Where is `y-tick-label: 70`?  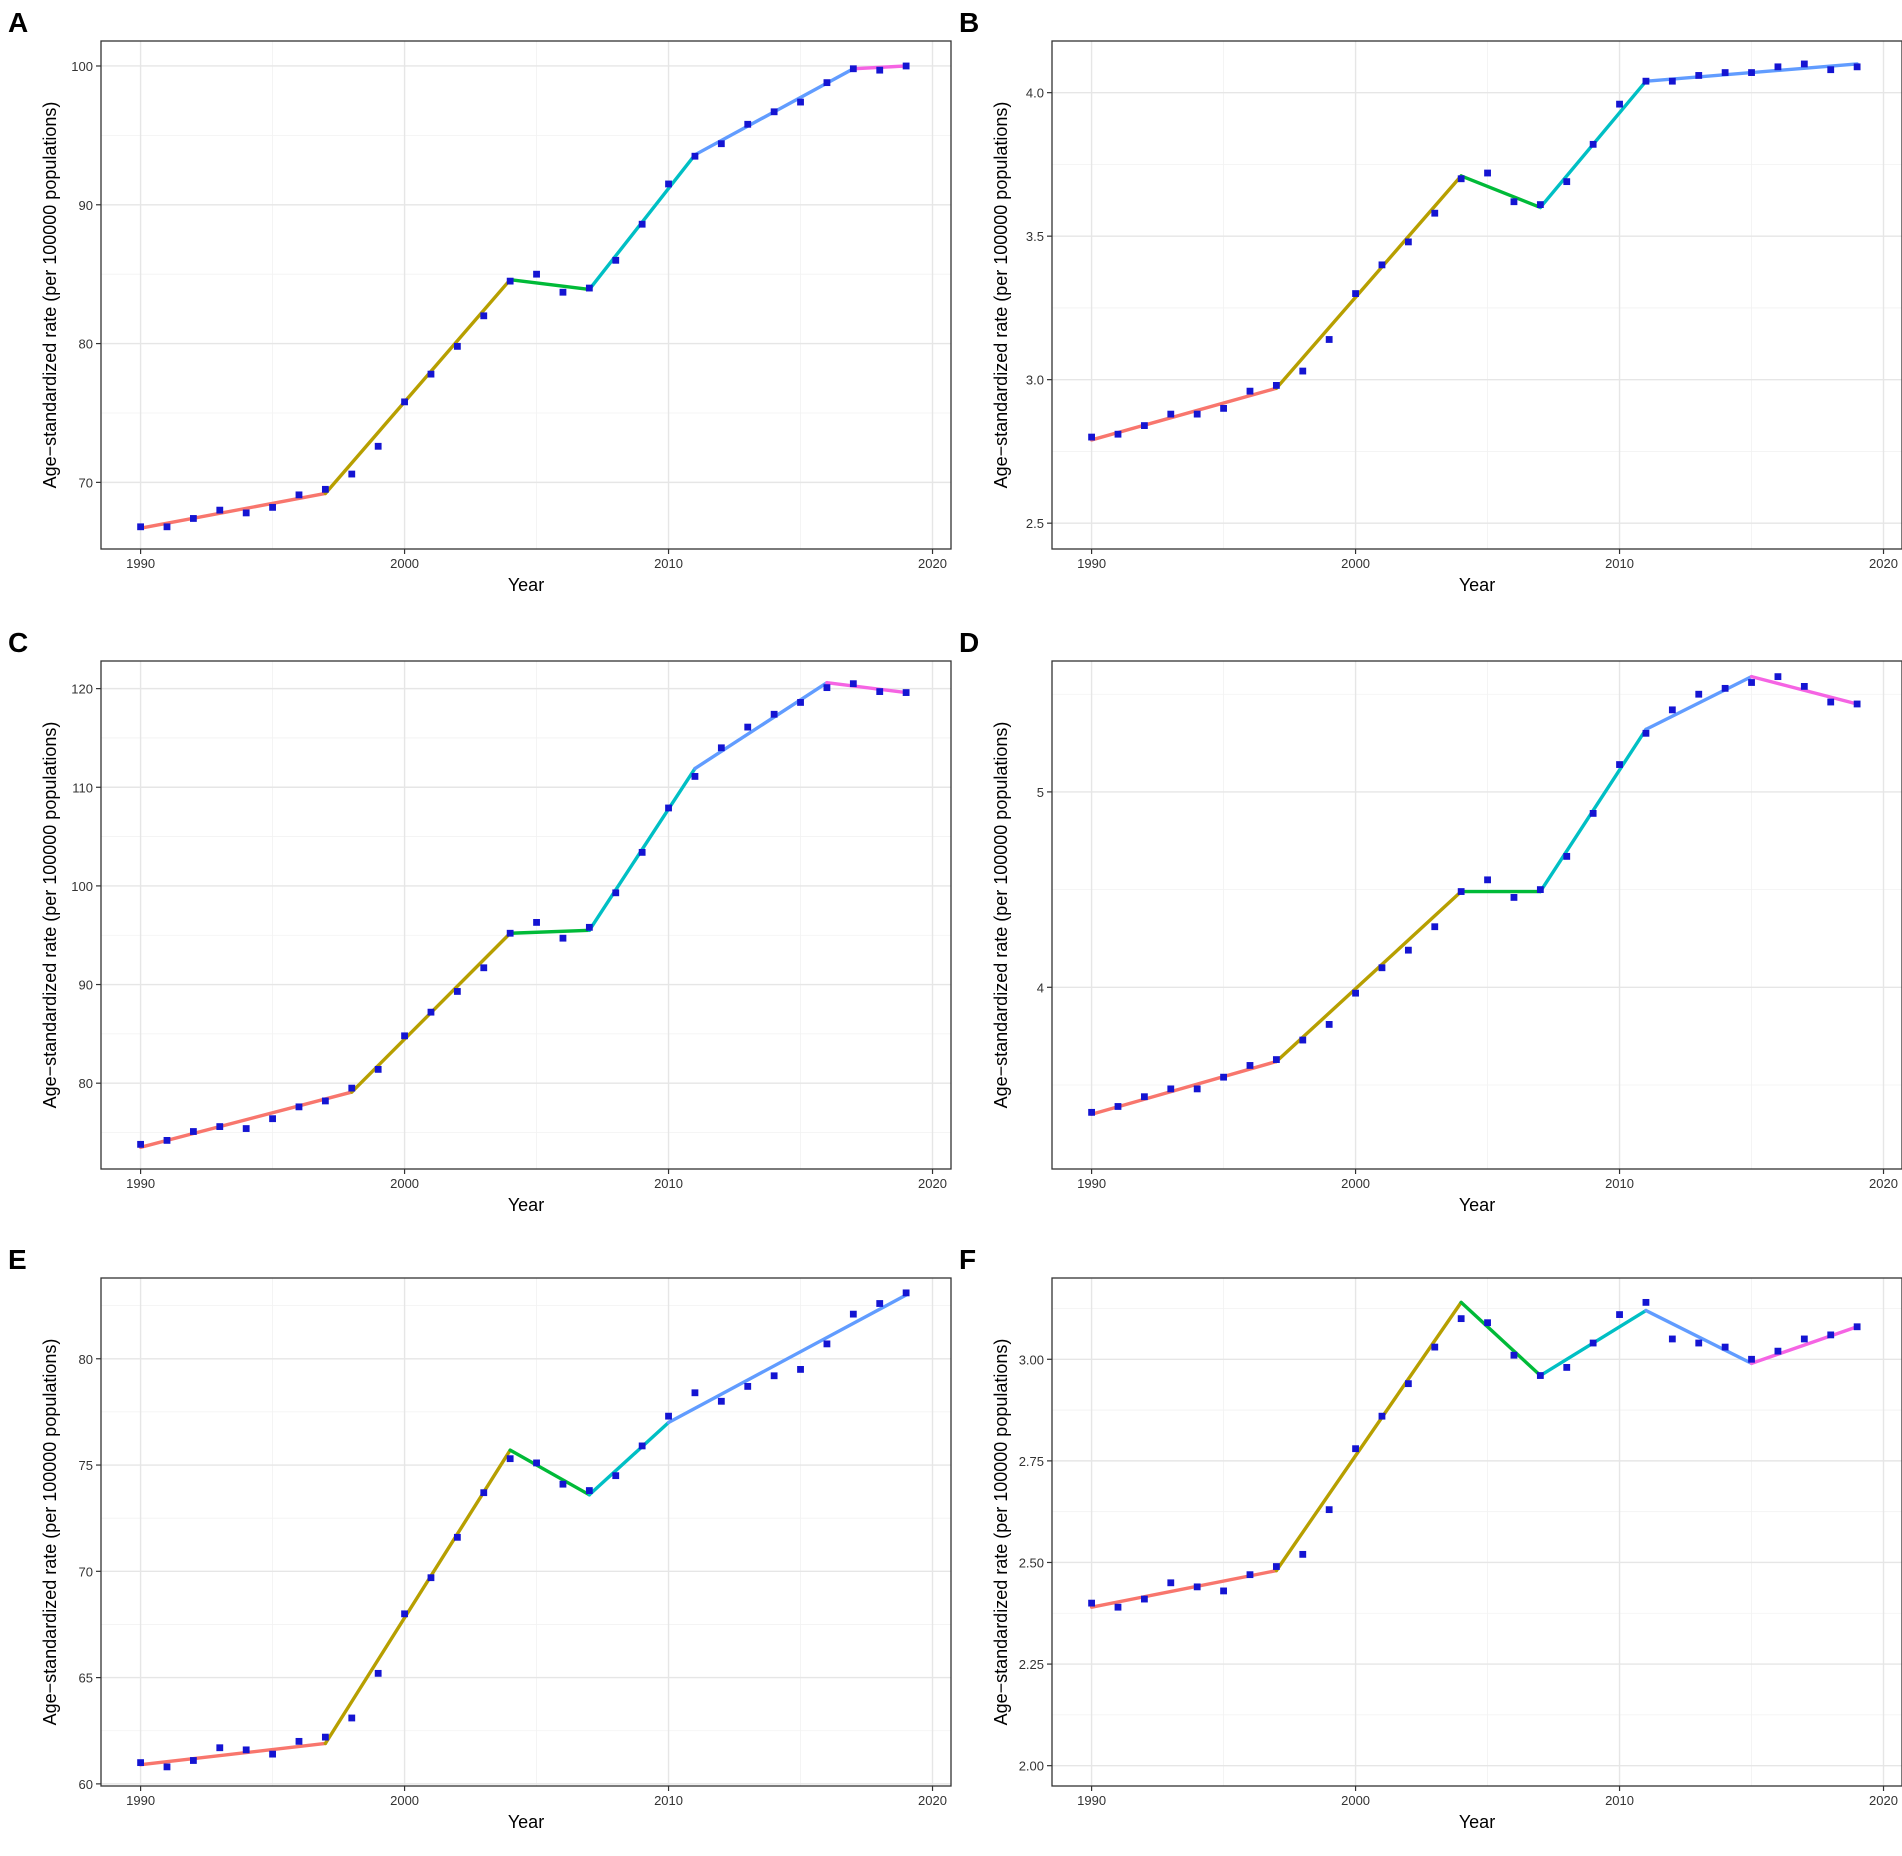 y-tick-label: 70 is located at coordinates (86, 1571).